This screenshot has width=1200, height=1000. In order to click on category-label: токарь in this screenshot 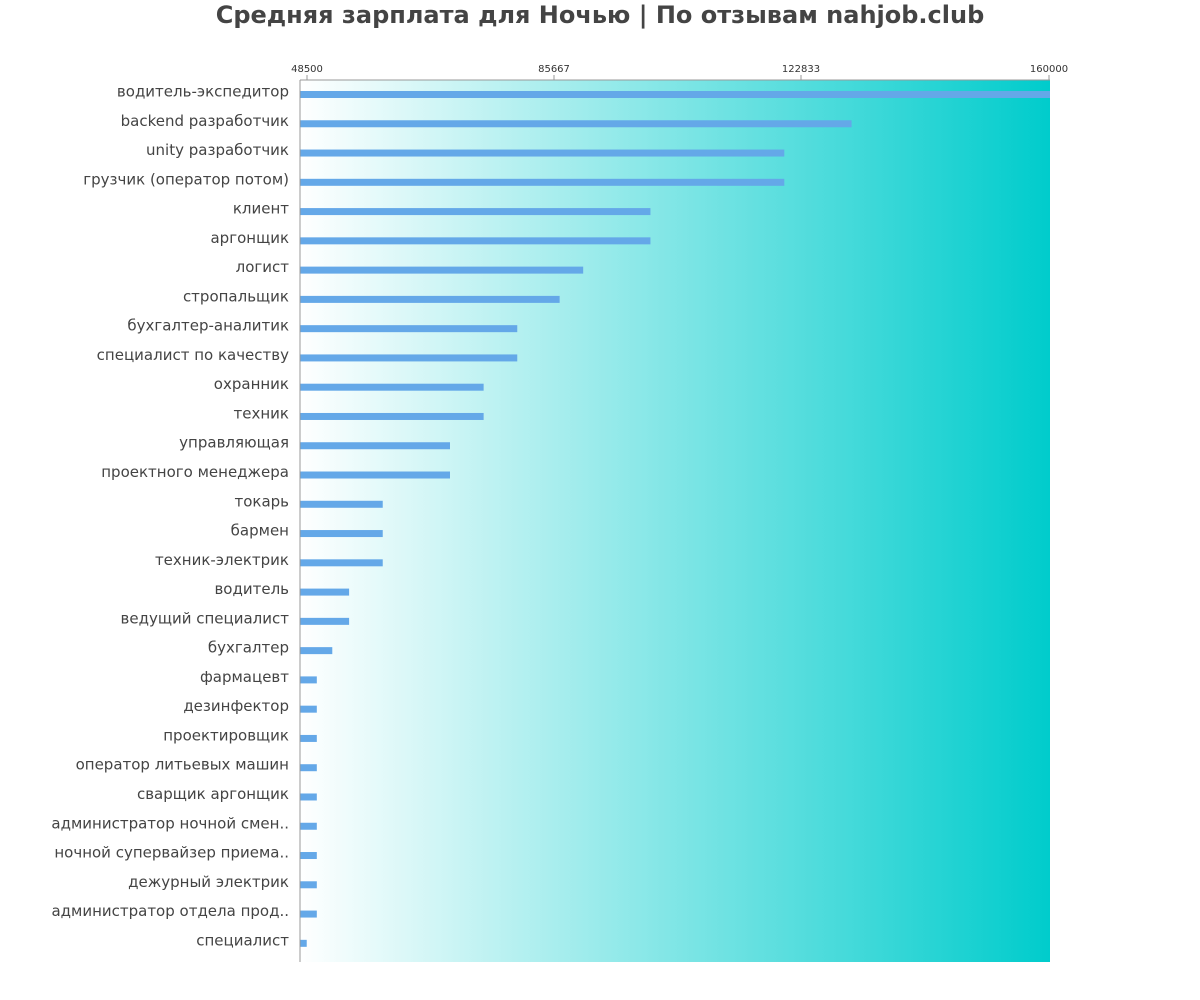, I will do `click(261, 501)`.